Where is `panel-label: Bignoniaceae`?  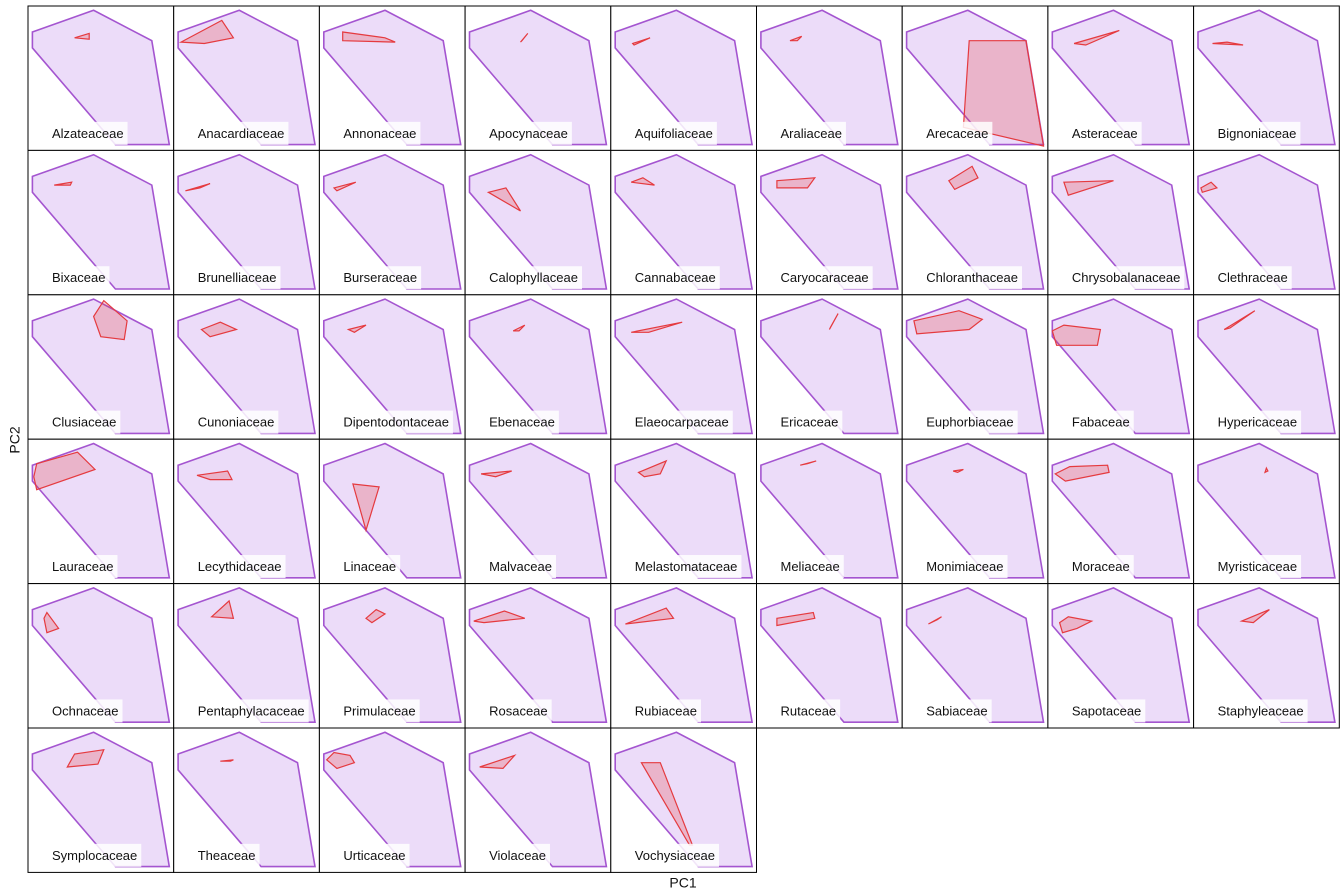 panel-label: Bignoniaceae is located at coordinates (1257, 133).